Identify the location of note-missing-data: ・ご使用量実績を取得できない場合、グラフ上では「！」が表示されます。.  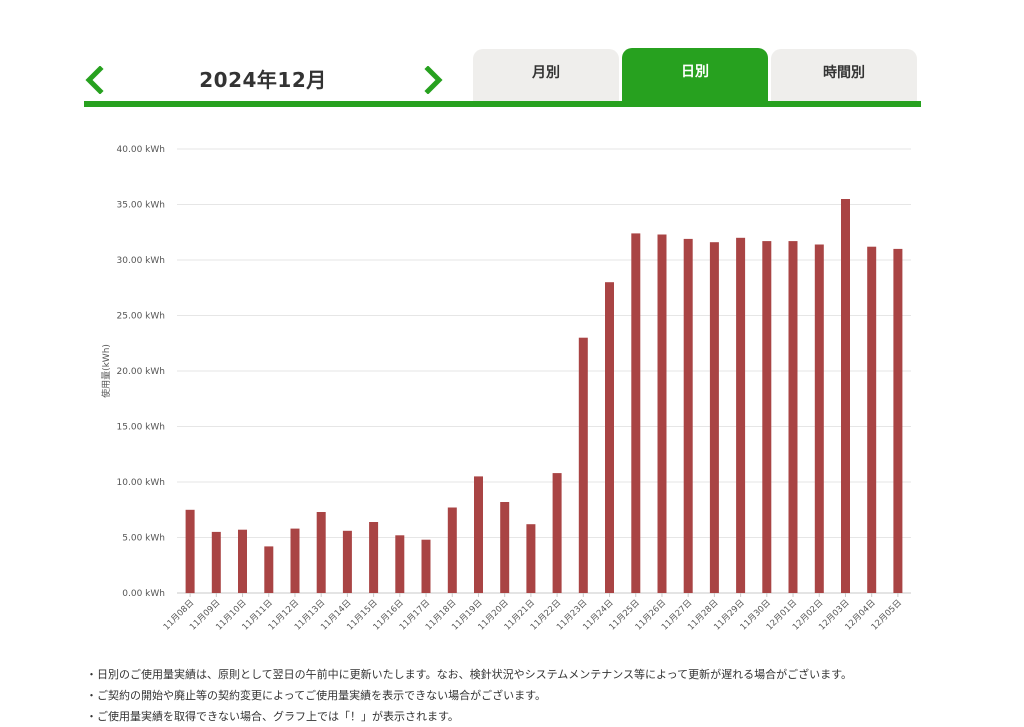
(272, 716).